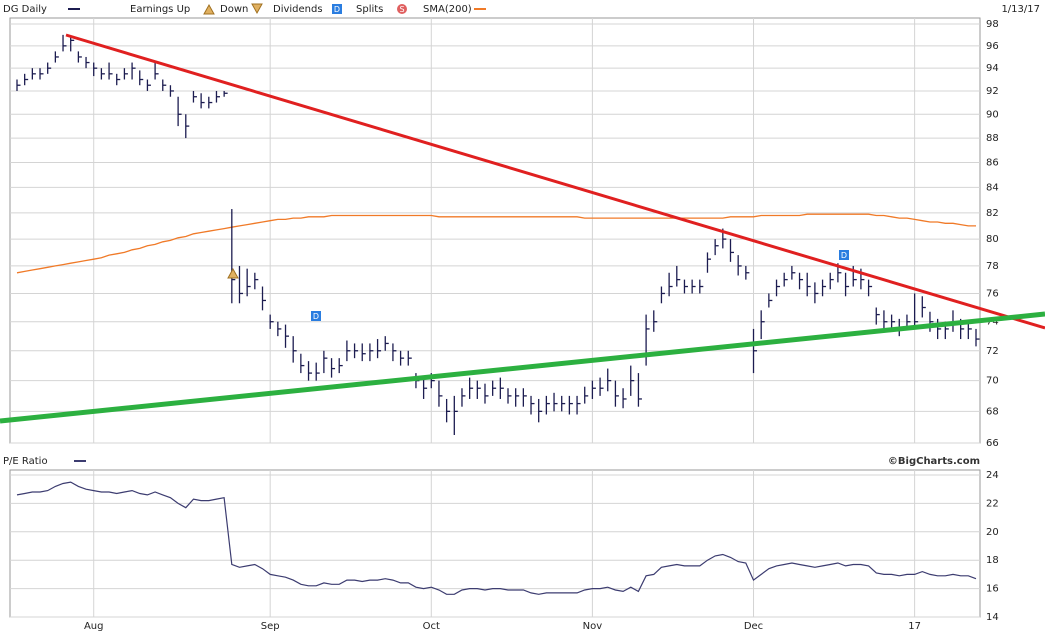 The height and width of the screenshot is (635, 1045). I want to click on x-tick-label: Oct, so click(431, 626).